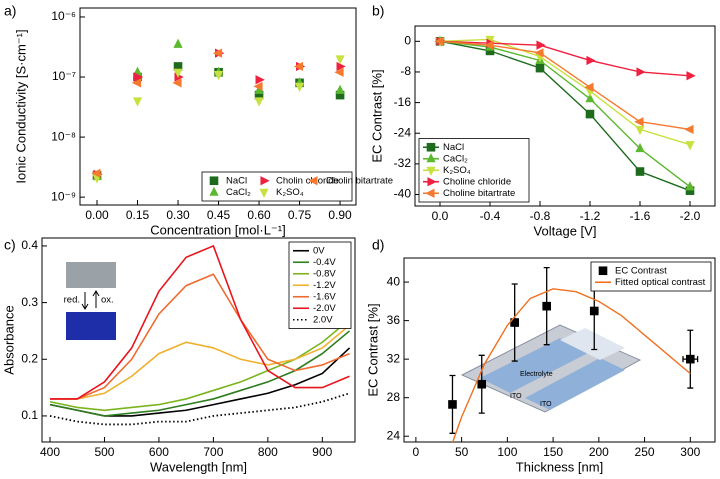  Describe the element at coordinates (29, 415) in the screenshot. I see `y-tick-label: 0.1` at that location.